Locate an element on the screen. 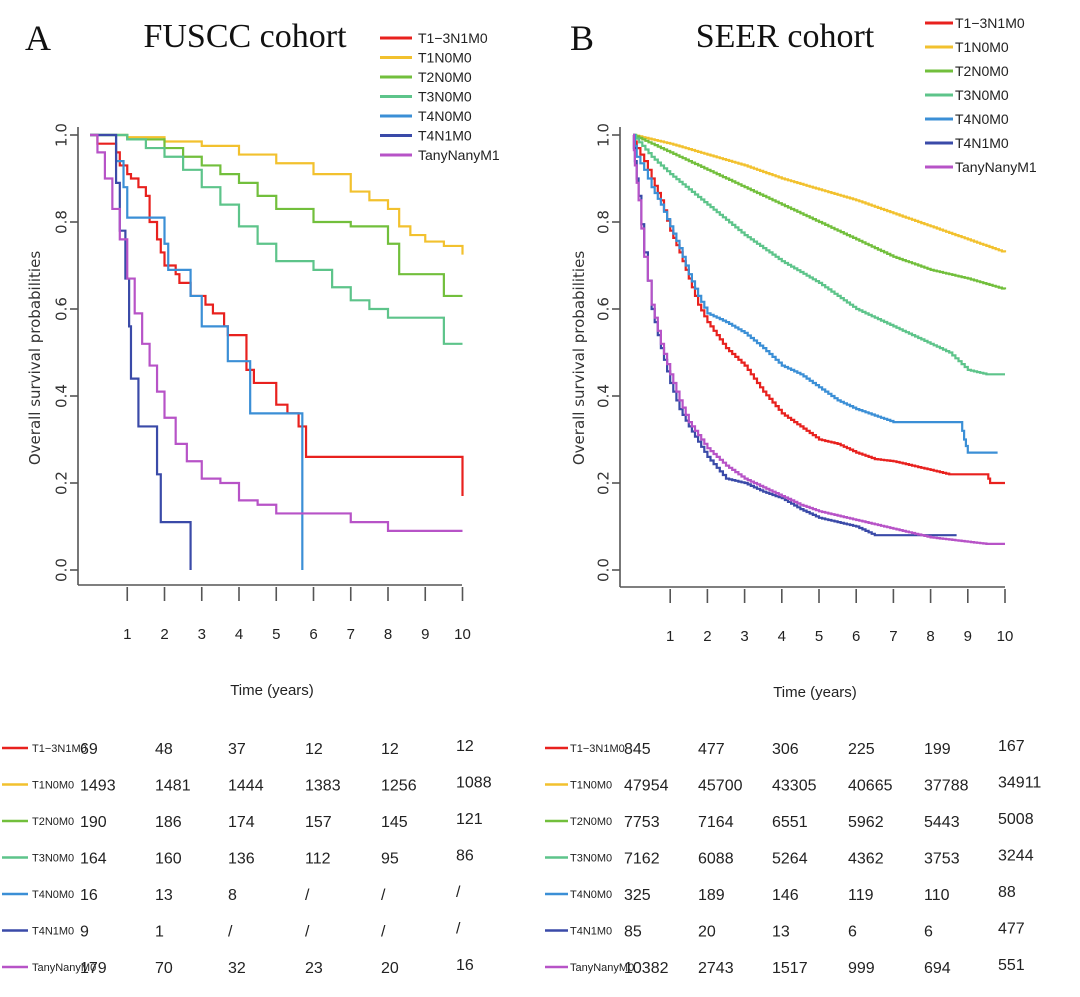 Image resolution: width=1080 pixels, height=997 pixels. x-tick-label-b: 9 is located at coordinates (968, 636).